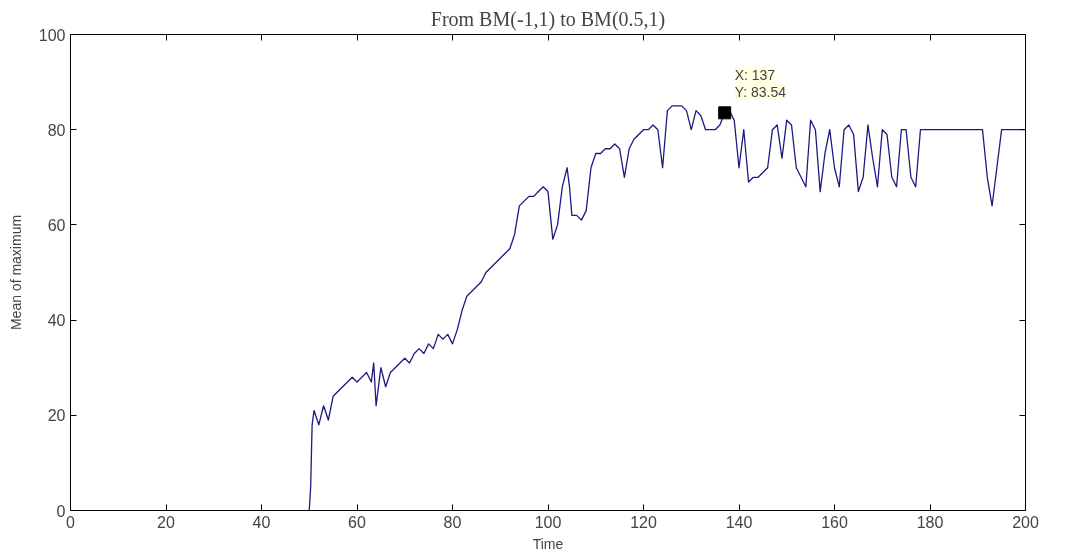 The height and width of the screenshot is (557, 1083). What do you see at coordinates (61, 511) in the screenshot?
I see `y-tick-label: 0` at bounding box center [61, 511].